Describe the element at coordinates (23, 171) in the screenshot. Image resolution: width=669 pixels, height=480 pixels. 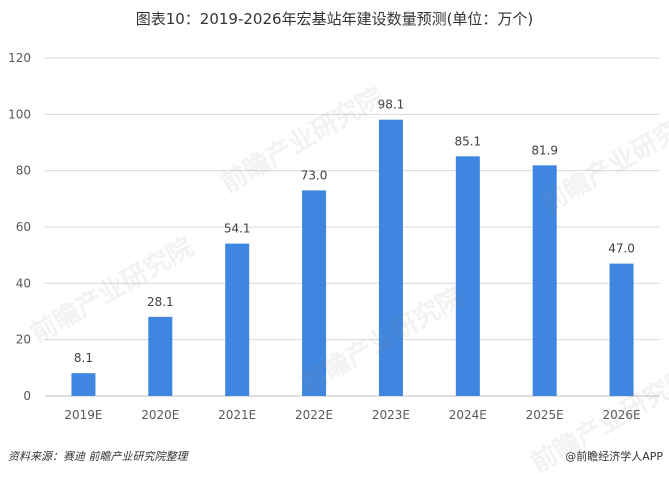
I see `y-tick-label: 80` at that location.